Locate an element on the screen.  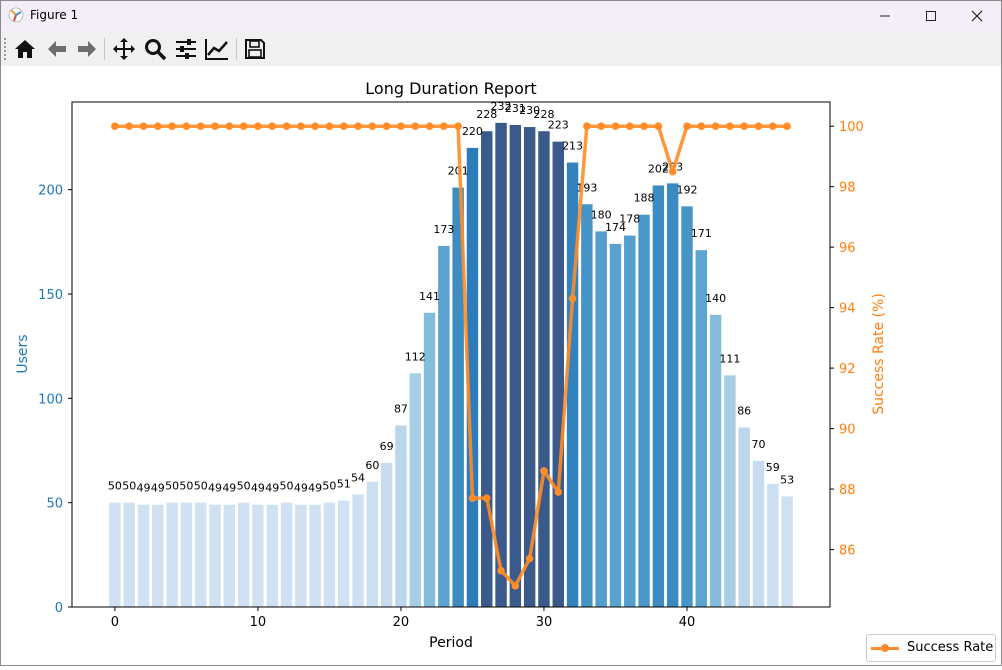
x-tick-label: 10 is located at coordinates (258, 622).